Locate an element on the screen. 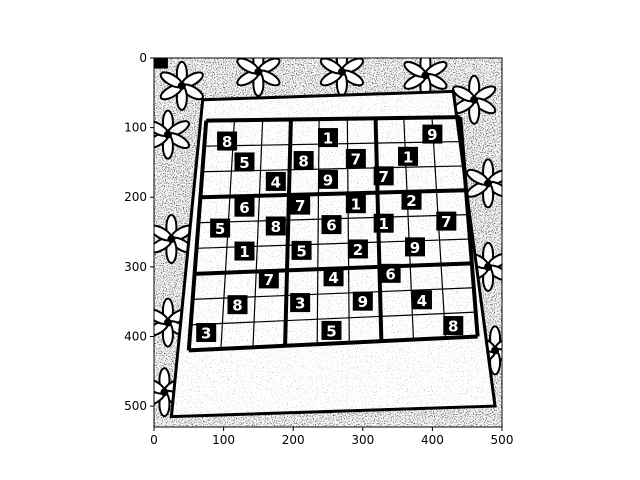 The height and width of the screenshot is (480, 640). x-tick-label: 500 is located at coordinates (502, 440).